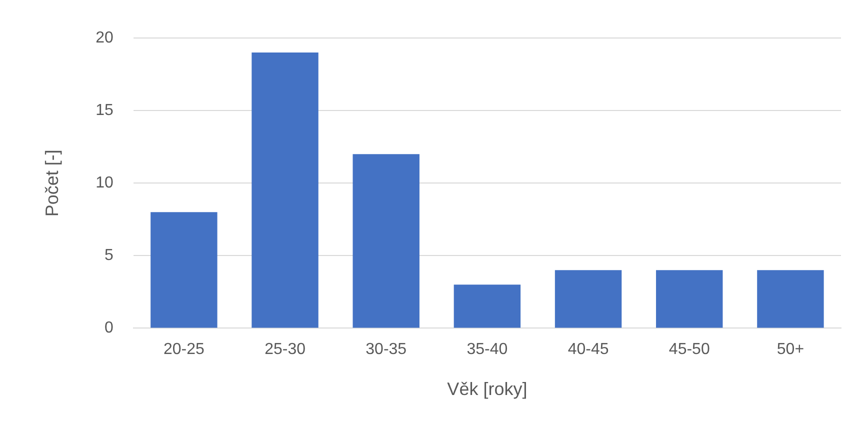  Describe the element at coordinates (52, 183) in the screenshot. I see `y-axis-title: Počet [-]` at that location.